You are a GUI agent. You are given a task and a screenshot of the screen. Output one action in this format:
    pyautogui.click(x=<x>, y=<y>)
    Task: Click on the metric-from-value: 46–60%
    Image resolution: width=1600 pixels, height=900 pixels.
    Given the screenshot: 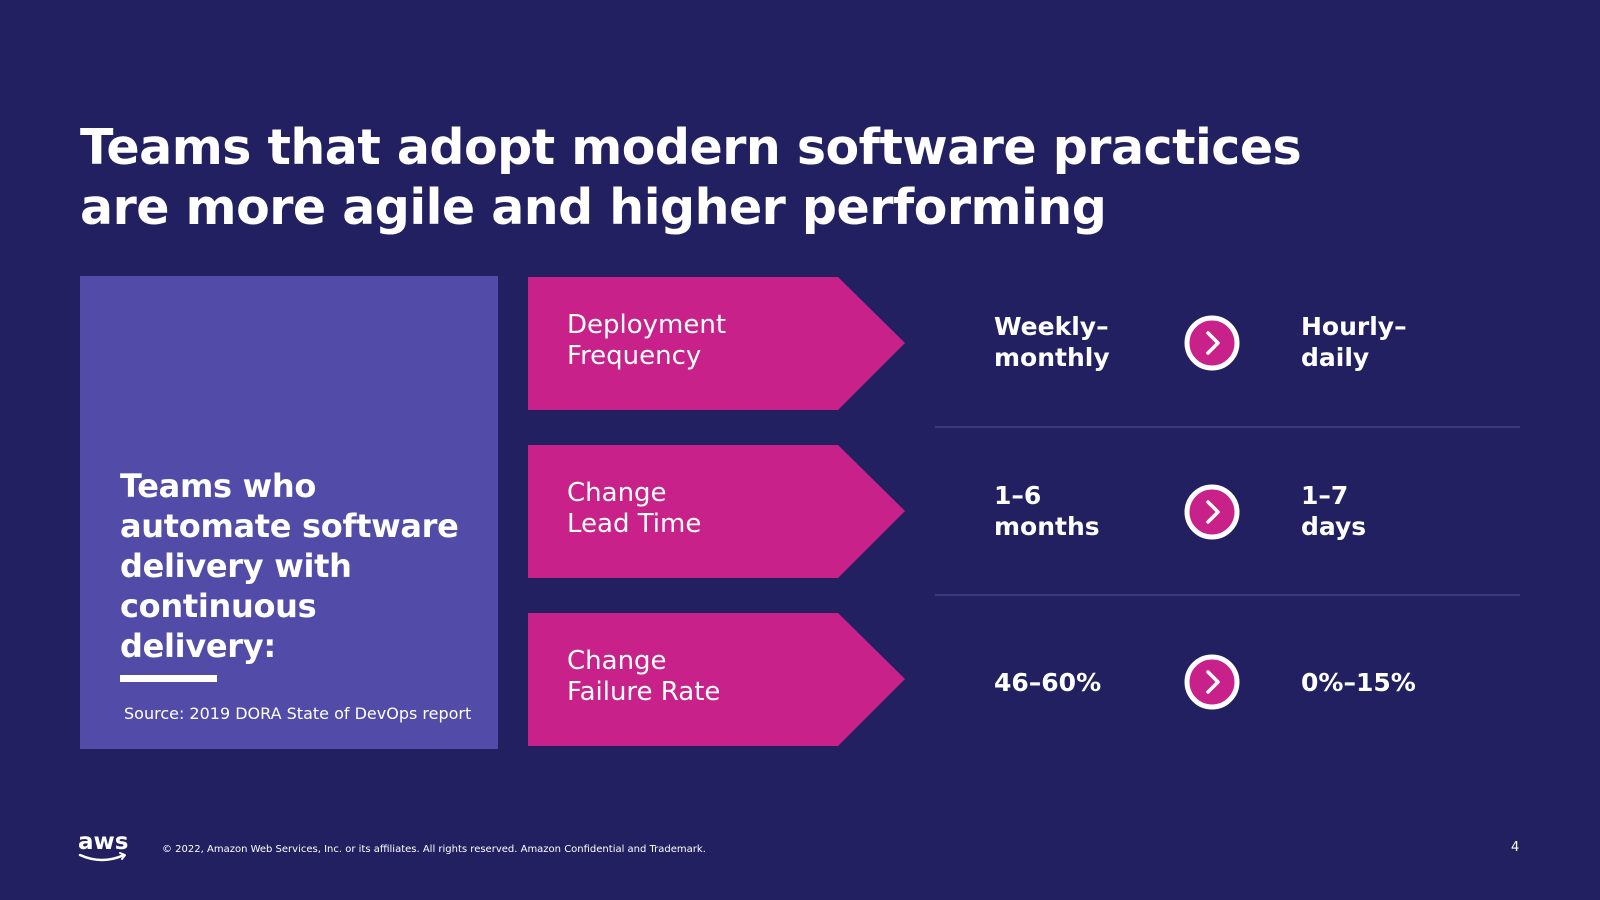 What is the action you would take?
    pyautogui.click(x=1047, y=682)
    